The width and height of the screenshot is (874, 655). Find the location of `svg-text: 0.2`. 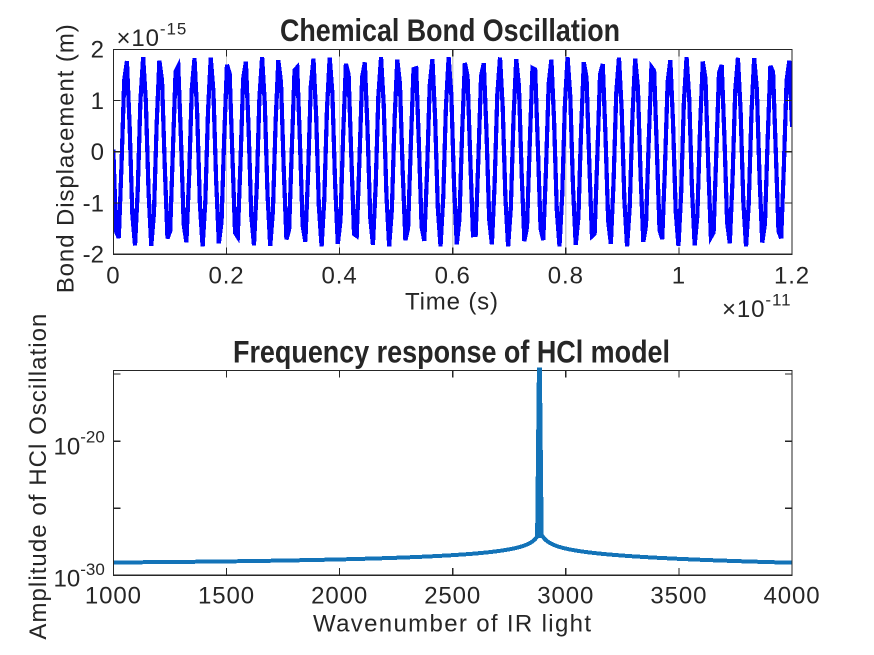

svg-text: 0.2 is located at coordinates (226, 275).